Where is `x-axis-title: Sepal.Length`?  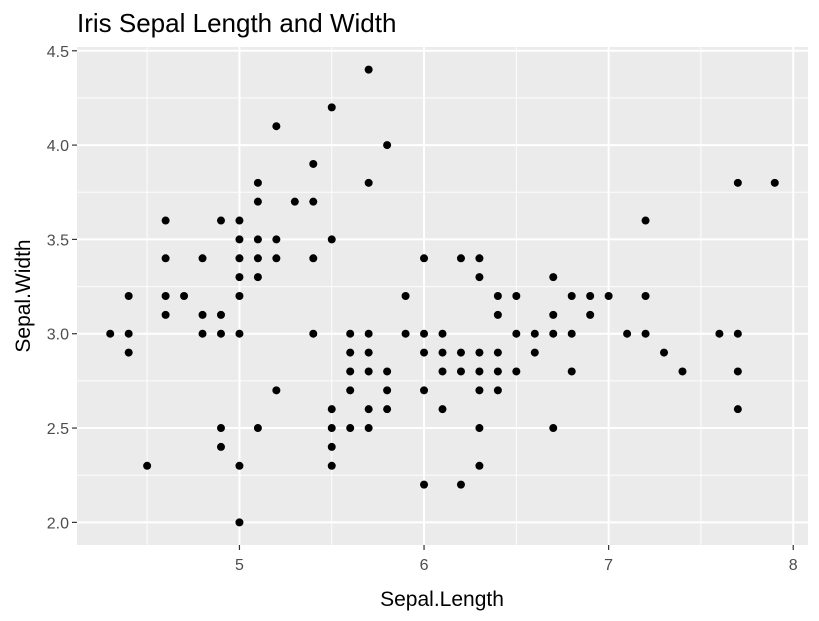 x-axis-title: Sepal.Length is located at coordinates (442, 599).